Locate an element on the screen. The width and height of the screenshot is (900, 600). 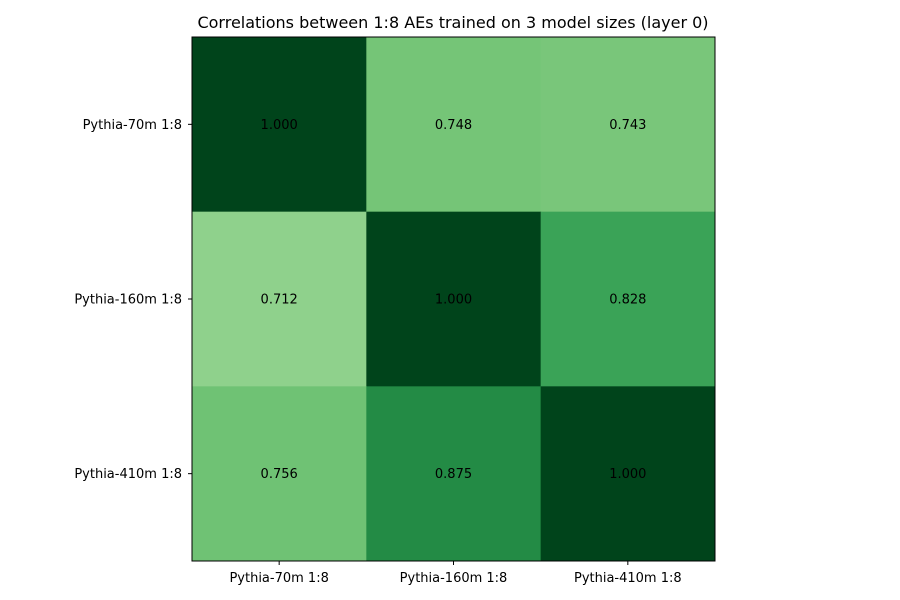
cell-value-label-r2-c0: 0.756 is located at coordinates (279, 474).